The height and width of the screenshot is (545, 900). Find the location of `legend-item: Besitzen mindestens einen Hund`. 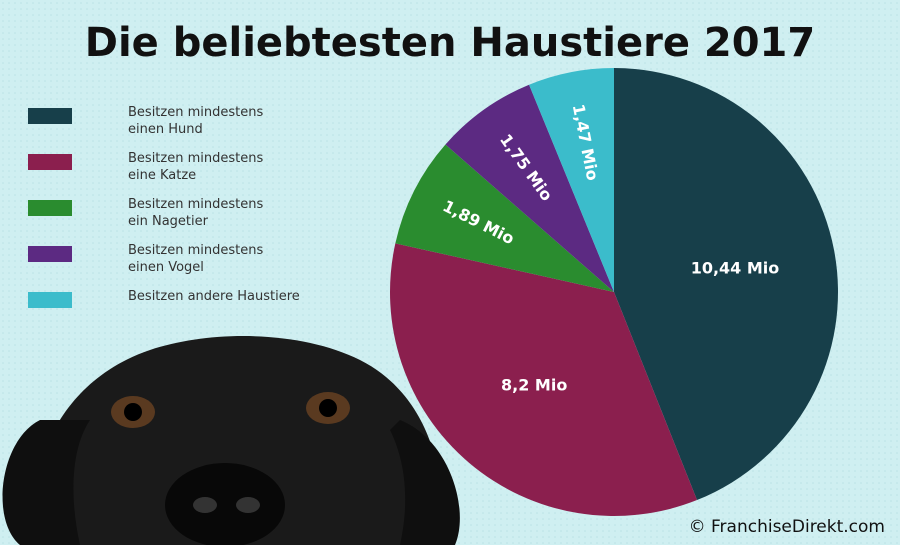

legend-item: Besitzen mindestens einen Hund is located at coordinates (178, 127).